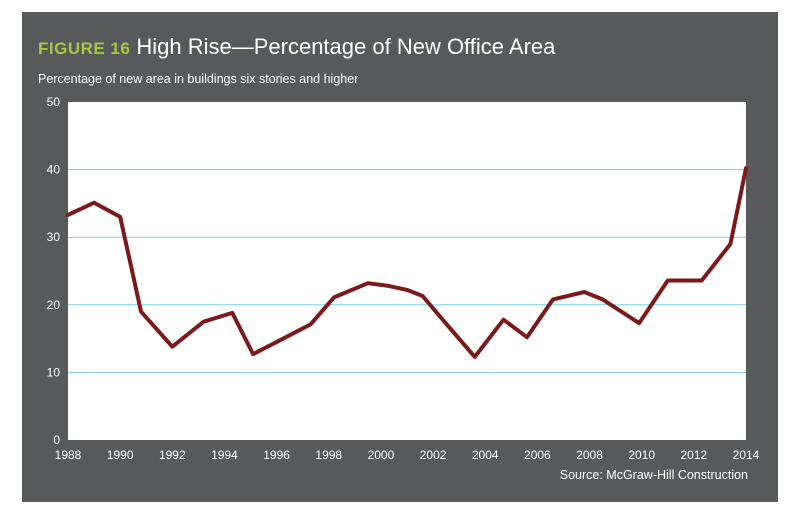 The image size is (800, 516). Describe the element at coordinates (54, 102) in the screenshot. I see `y-tick-label: 50` at that location.